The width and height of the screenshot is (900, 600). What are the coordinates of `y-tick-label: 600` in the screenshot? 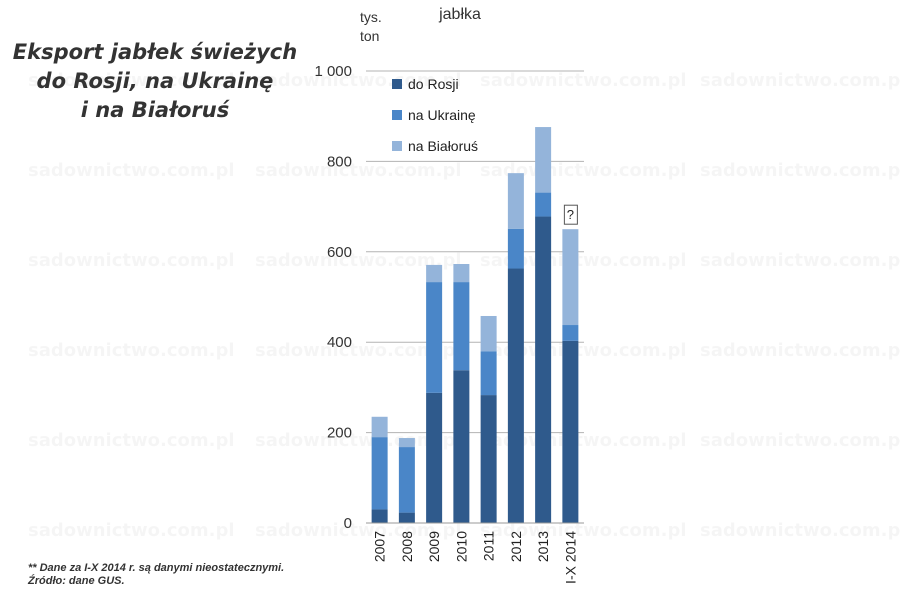 It's located at (339, 252).